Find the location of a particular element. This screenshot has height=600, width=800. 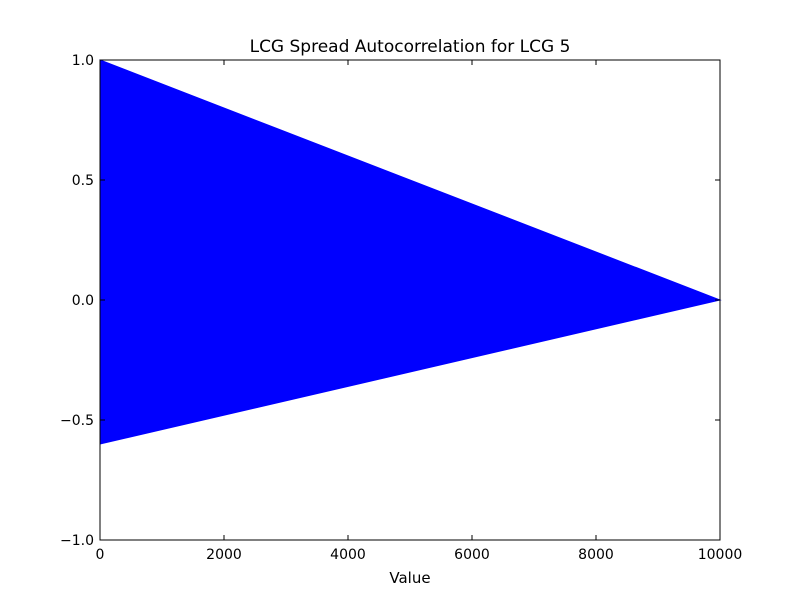

y-tick-label-0: 1.0 is located at coordinates (83, 61).